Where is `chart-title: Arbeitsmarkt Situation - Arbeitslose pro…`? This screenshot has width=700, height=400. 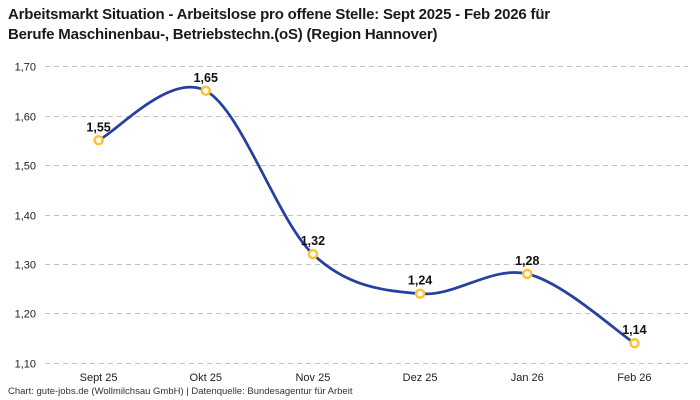 chart-title: Arbeitsmarkt Situation - Arbeitslose pro… is located at coordinates (279, 25).